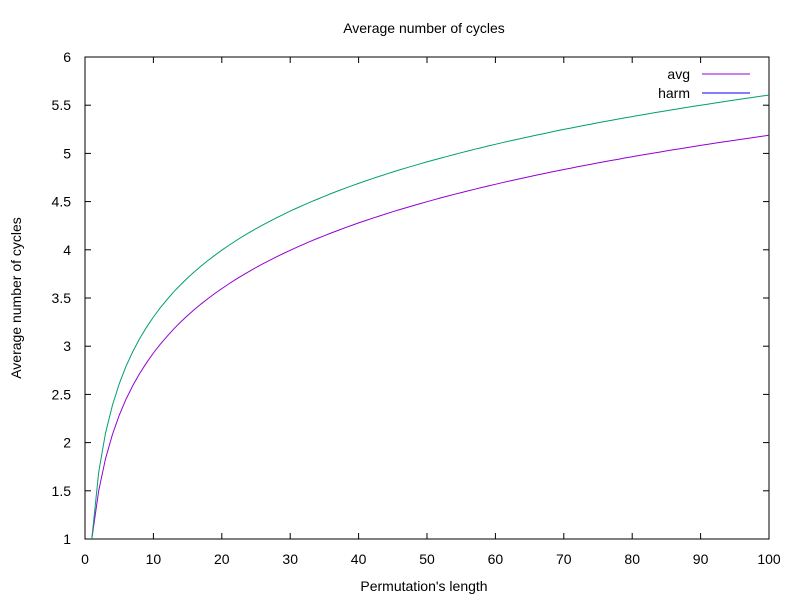  Describe the element at coordinates (67, 153) in the screenshot. I see `y-tick-label: 5` at that location.